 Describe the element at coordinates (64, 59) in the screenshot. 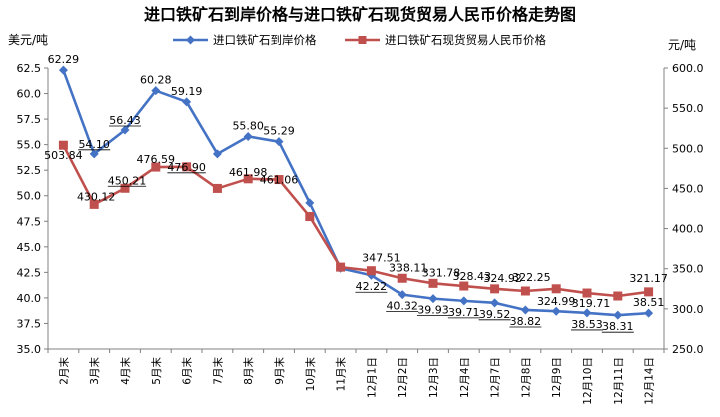

I see `data-label-fob: 62.29` at that location.